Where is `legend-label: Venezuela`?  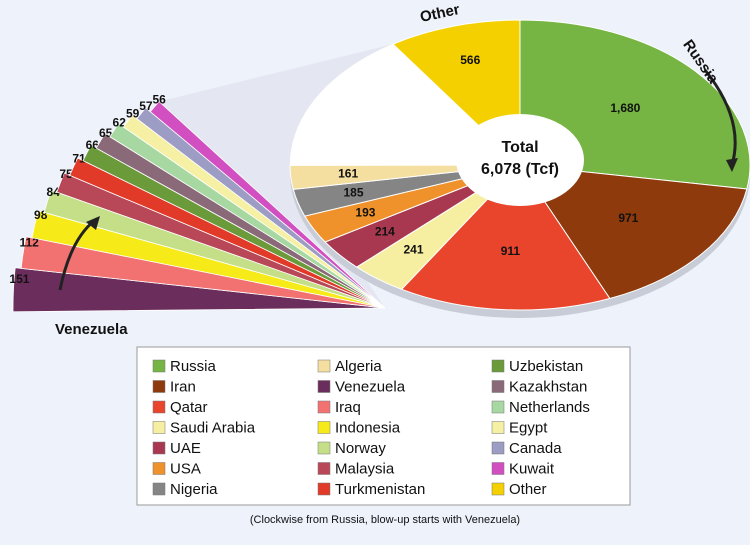 legend-label: Venezuela is located at coordinates (370, 386).